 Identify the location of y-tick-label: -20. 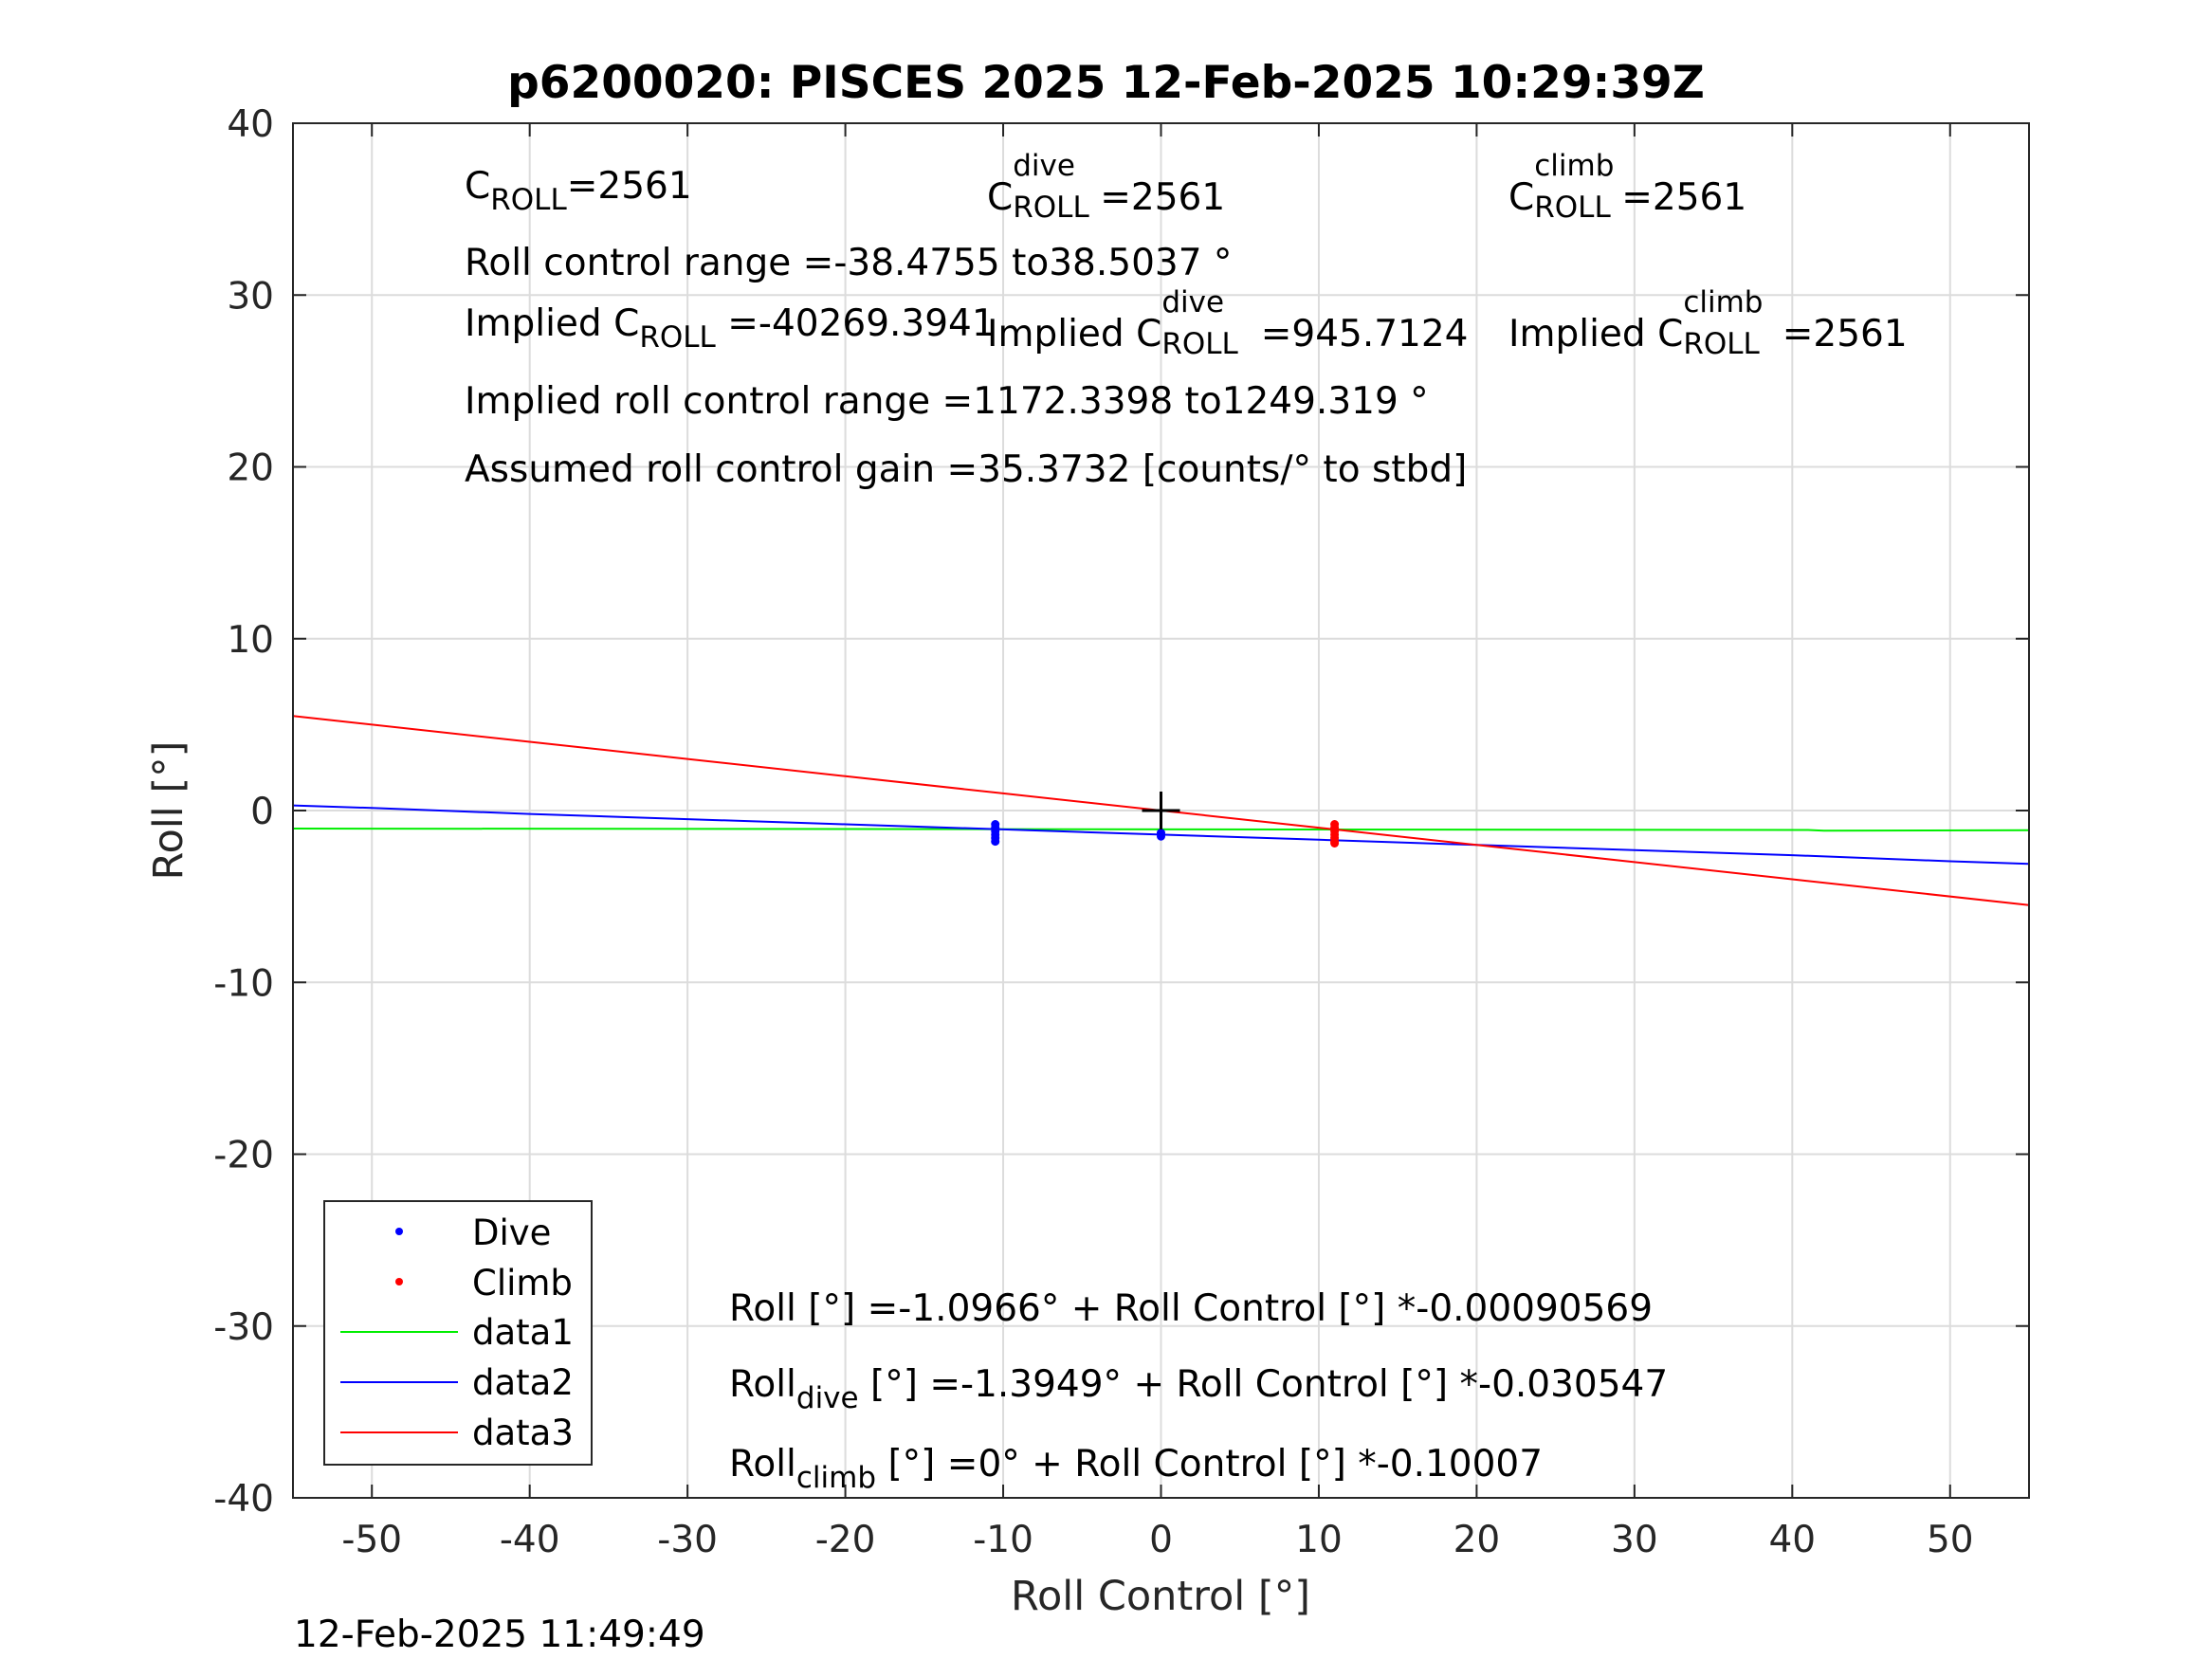
(243, 1156).